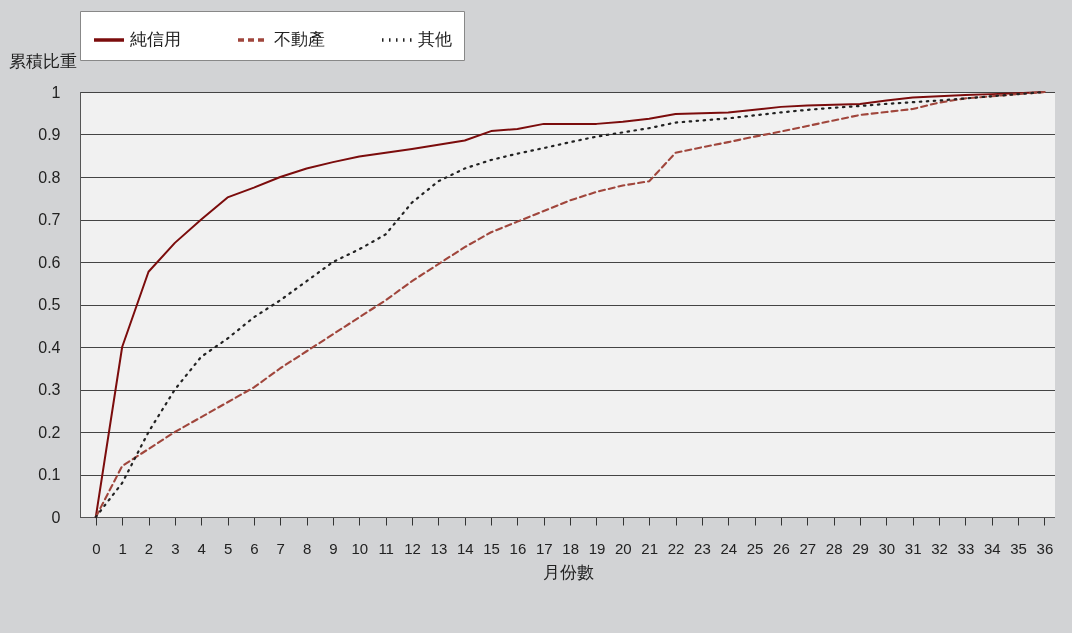 This screenshot has width=1072, height=633. Describe the element at coordinates (650, 548) in the screenshot. I see `x-tick-label: 21` at that location.